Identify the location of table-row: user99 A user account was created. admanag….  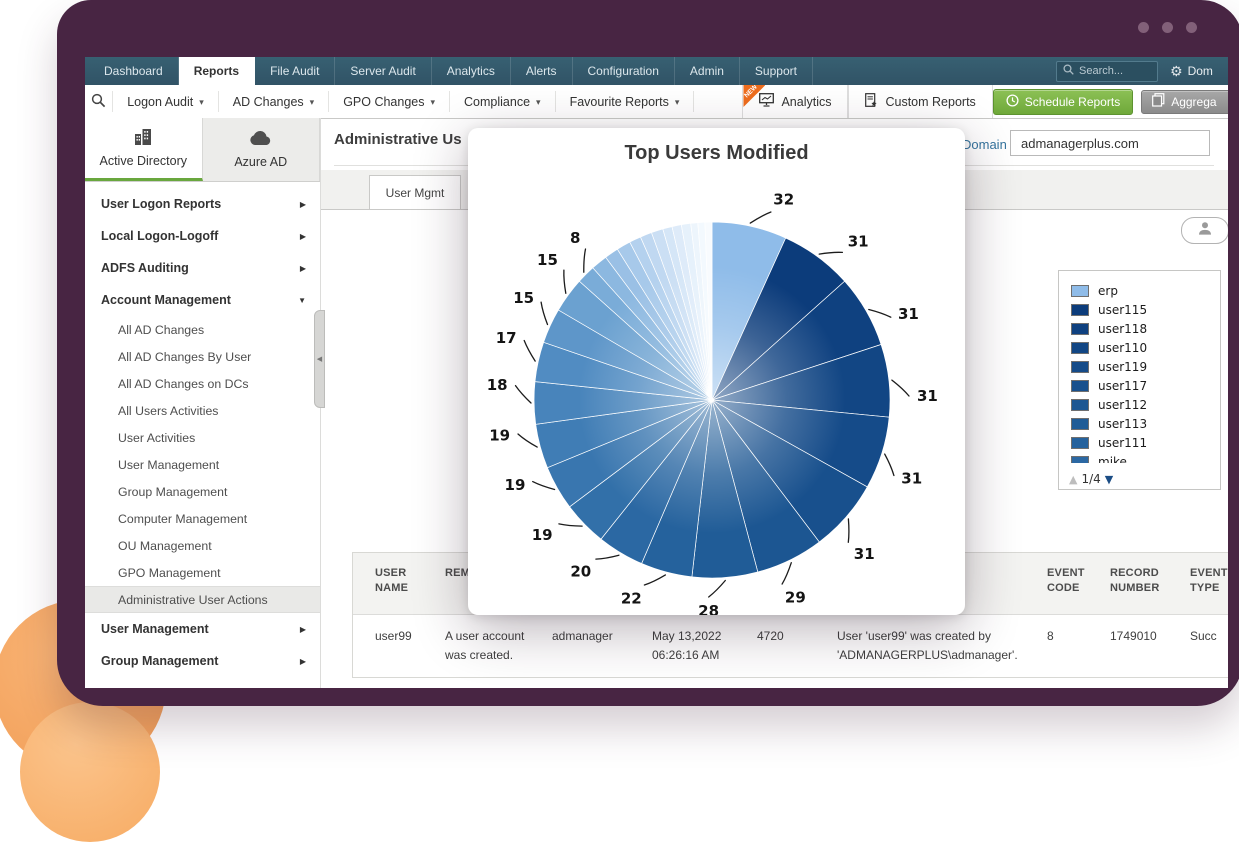
(790, 646).